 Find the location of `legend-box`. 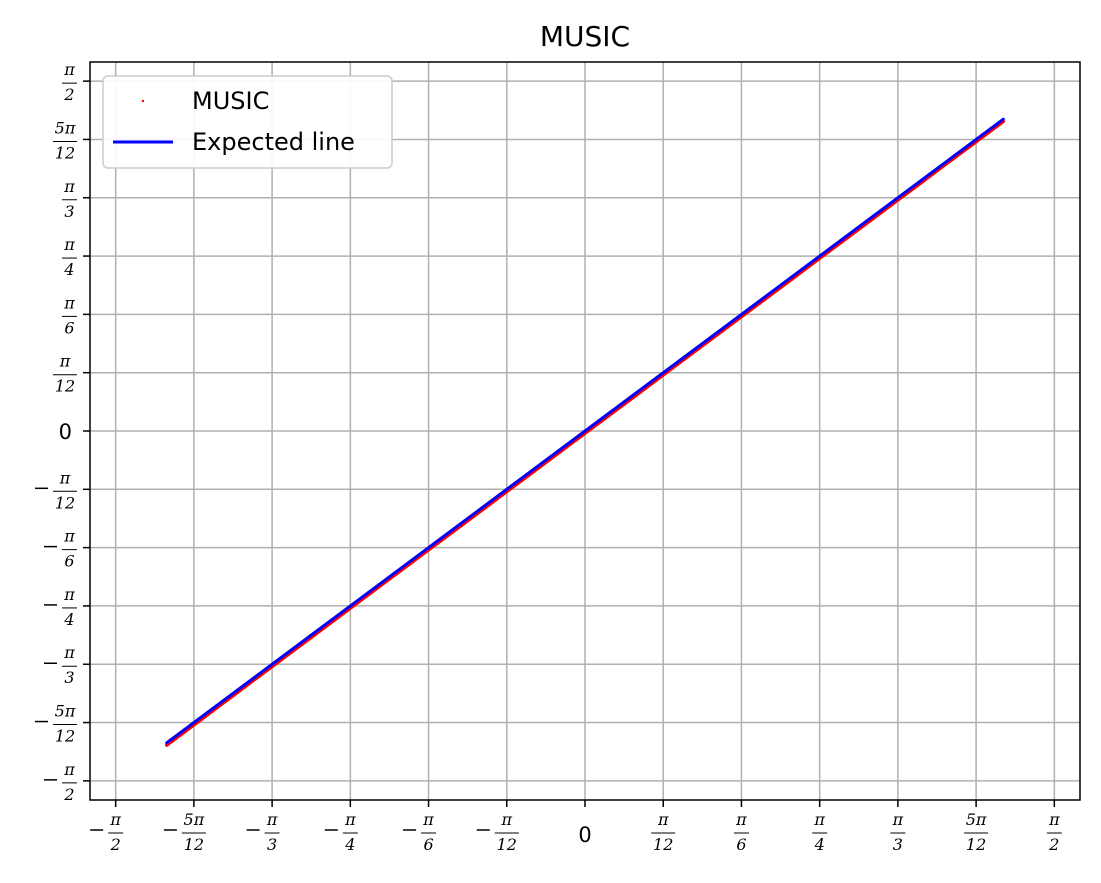

legend-box is located at coordinates (247, 122).